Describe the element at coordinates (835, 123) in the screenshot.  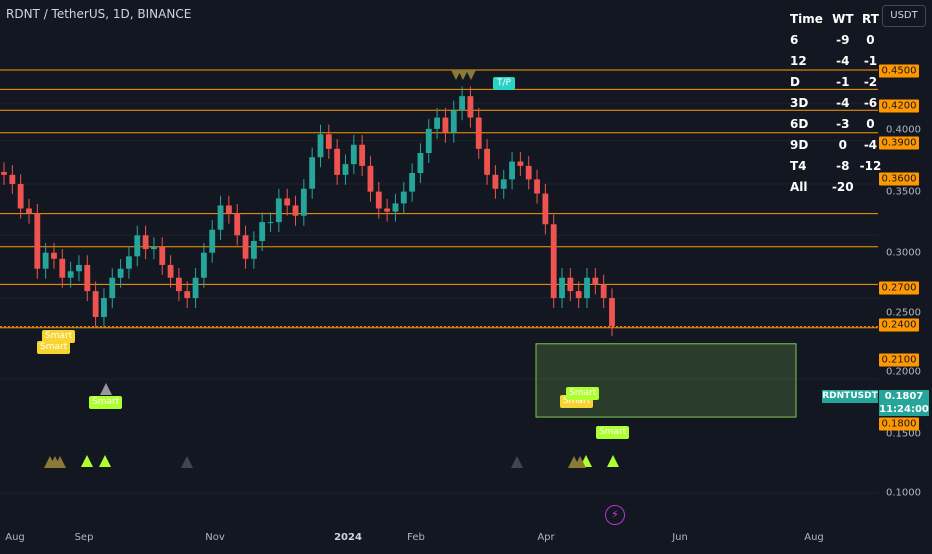
I see `table-row: 6D -3 0` at that location.